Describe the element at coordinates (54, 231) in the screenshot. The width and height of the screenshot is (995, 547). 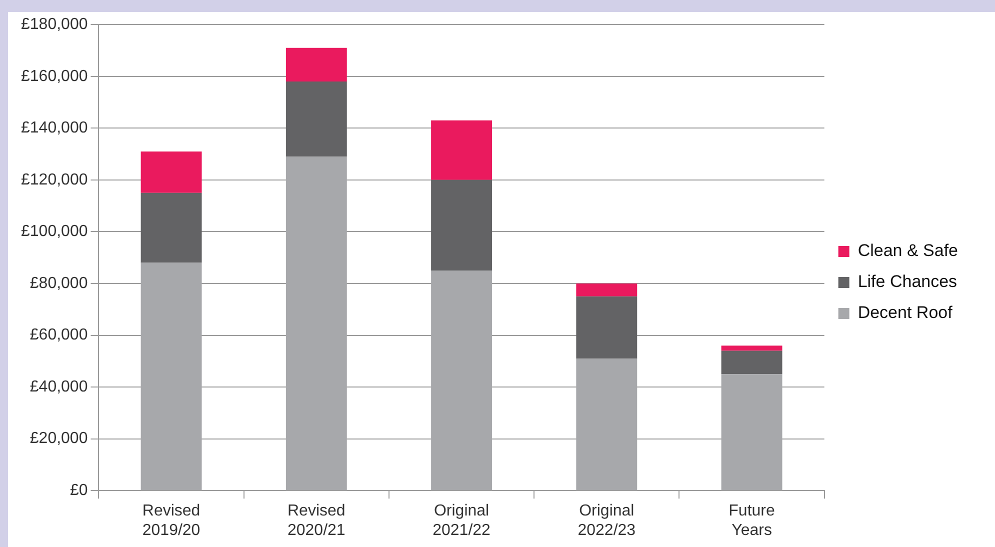
I see `y-tick-label: £100,000` at that location.